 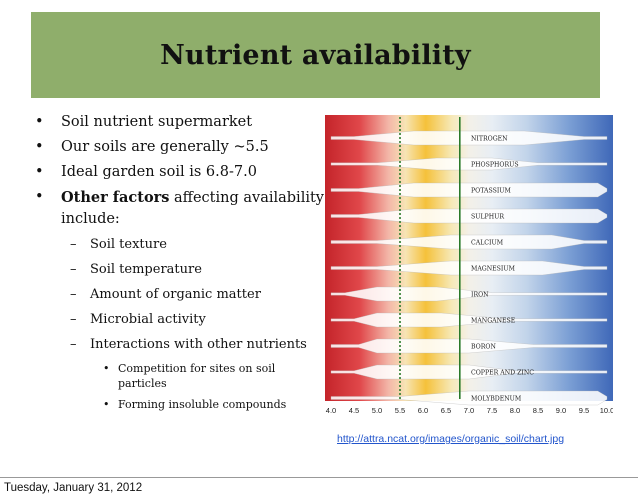 I want to click on bullet-bold-text: Other factors, so click(x=115, y=197).